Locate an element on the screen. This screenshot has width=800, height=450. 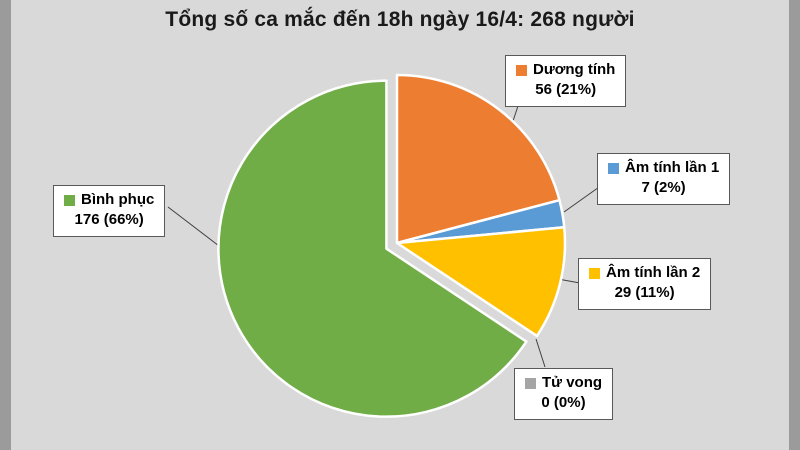
binh-phuc-marker-icon is located at coordinates (69, 200).